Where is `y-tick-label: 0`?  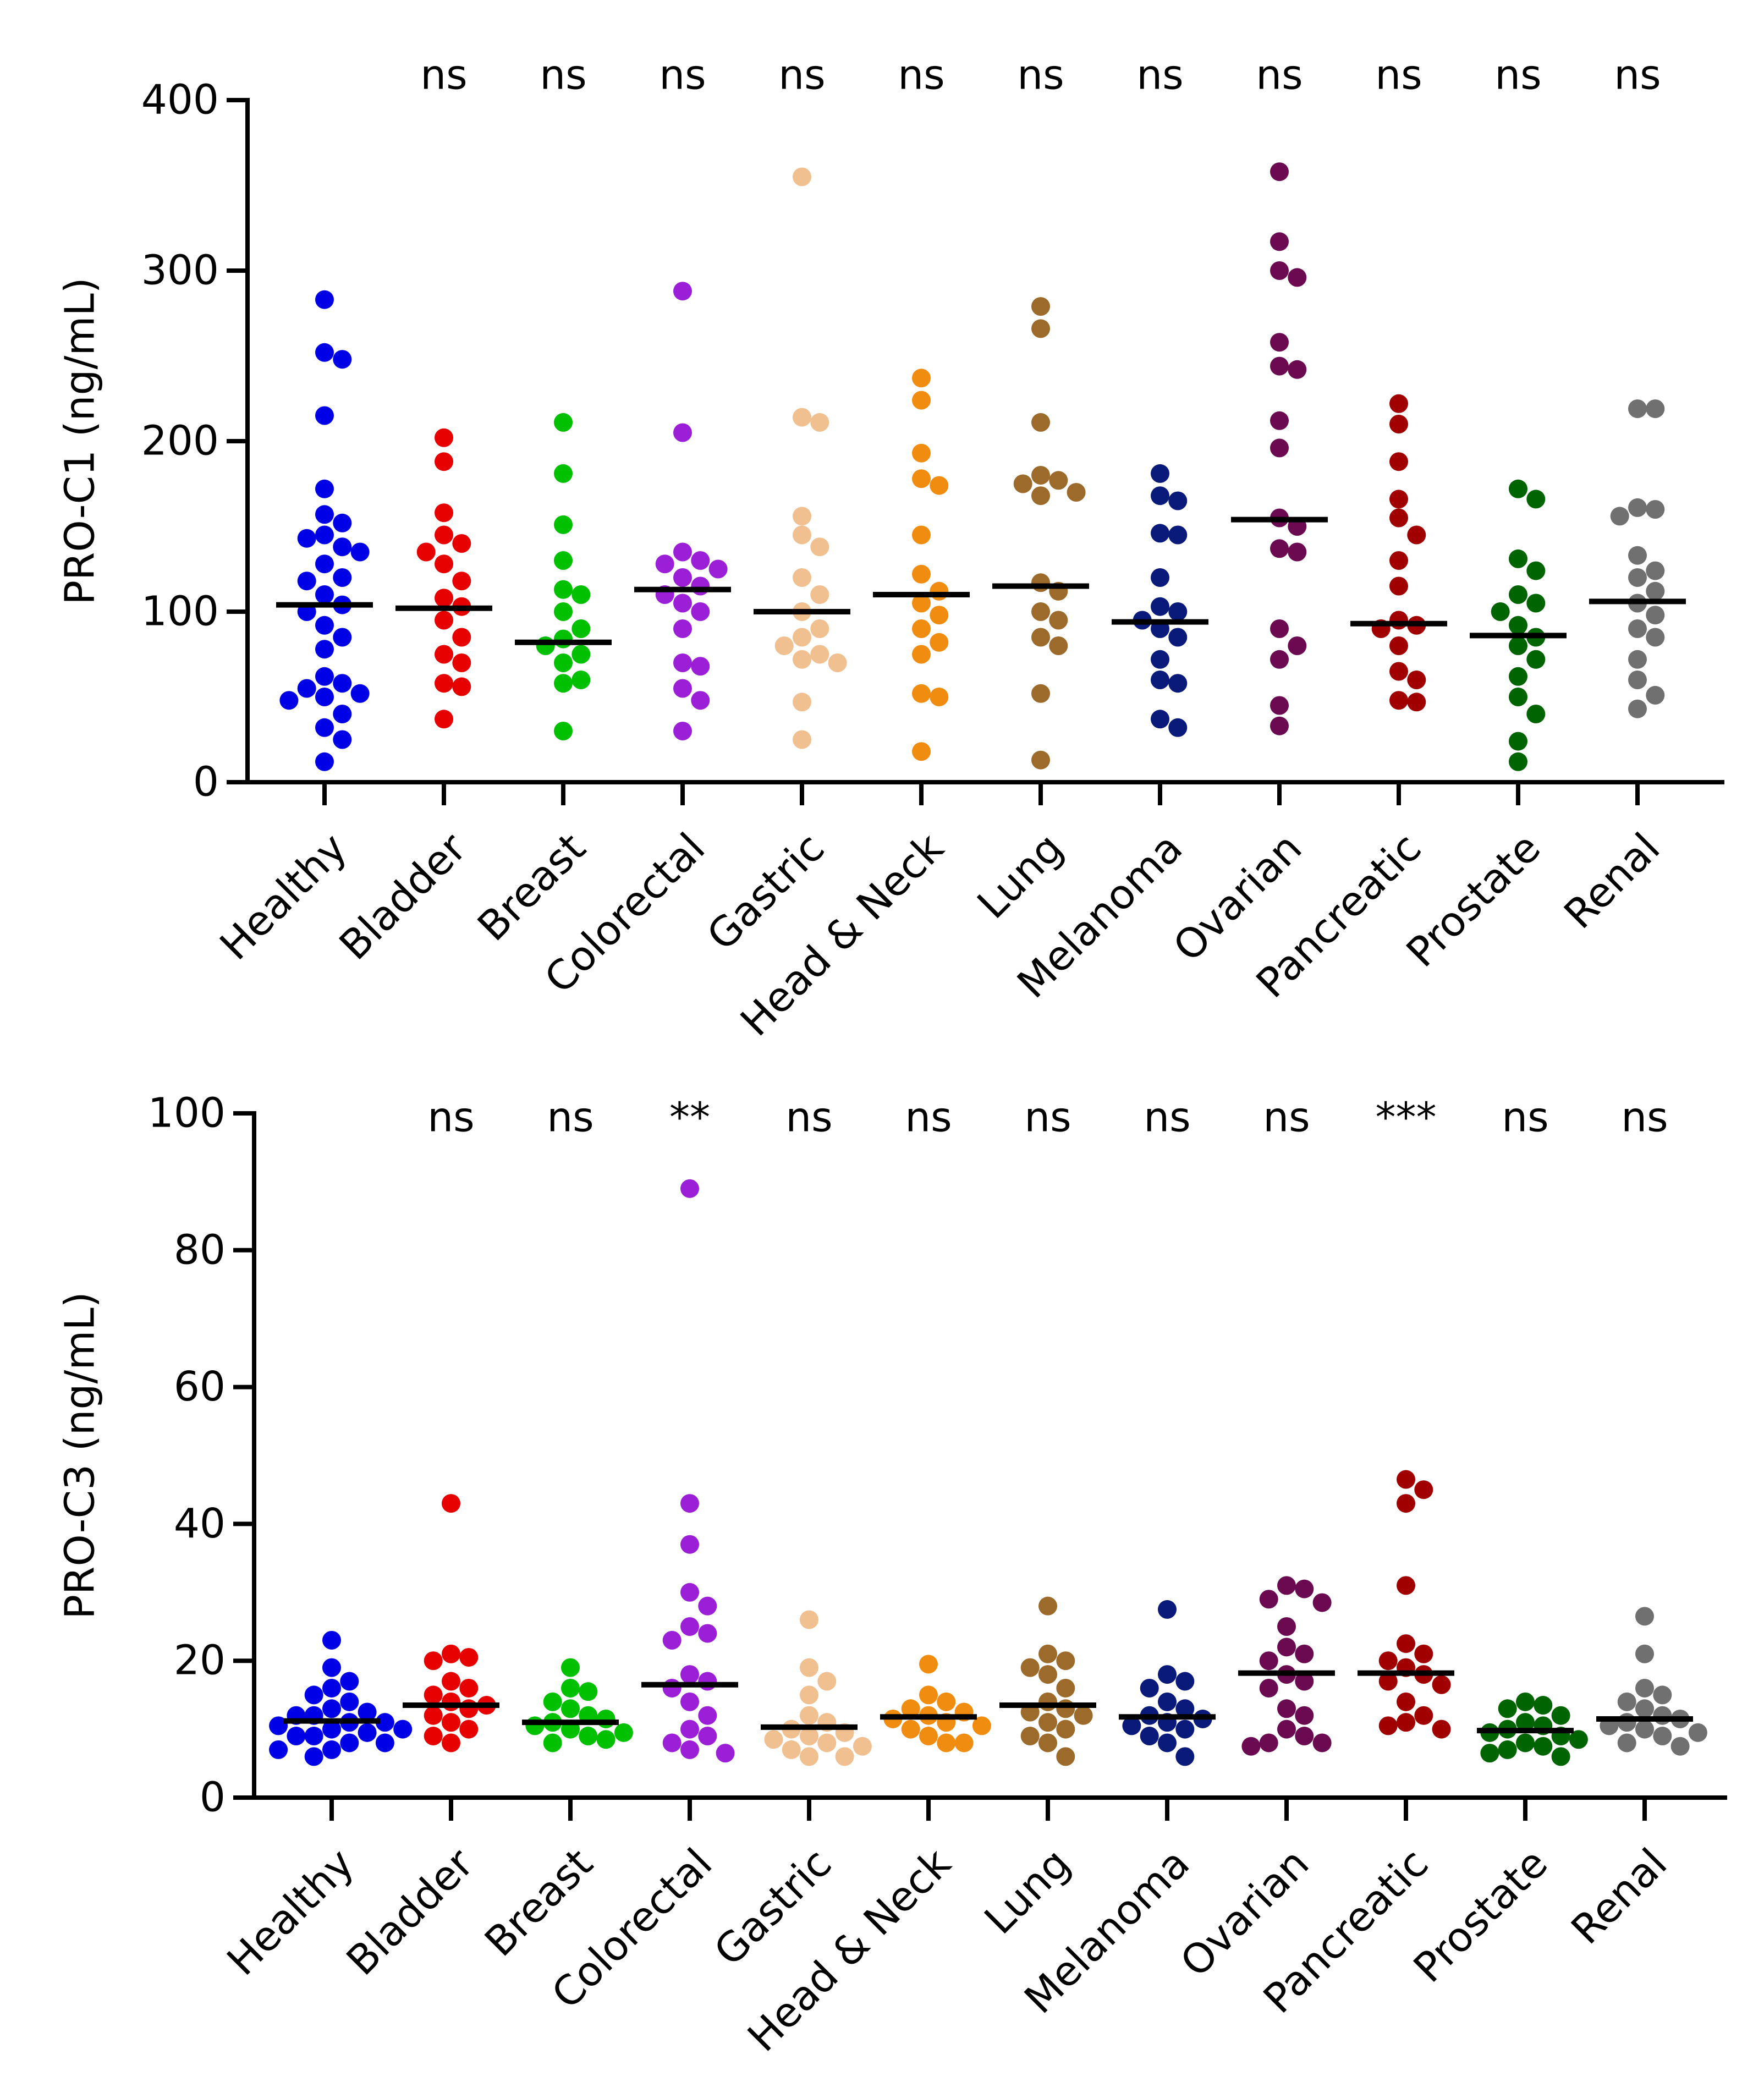
y-tick-label: 0 is located at coordinates (206, 782).